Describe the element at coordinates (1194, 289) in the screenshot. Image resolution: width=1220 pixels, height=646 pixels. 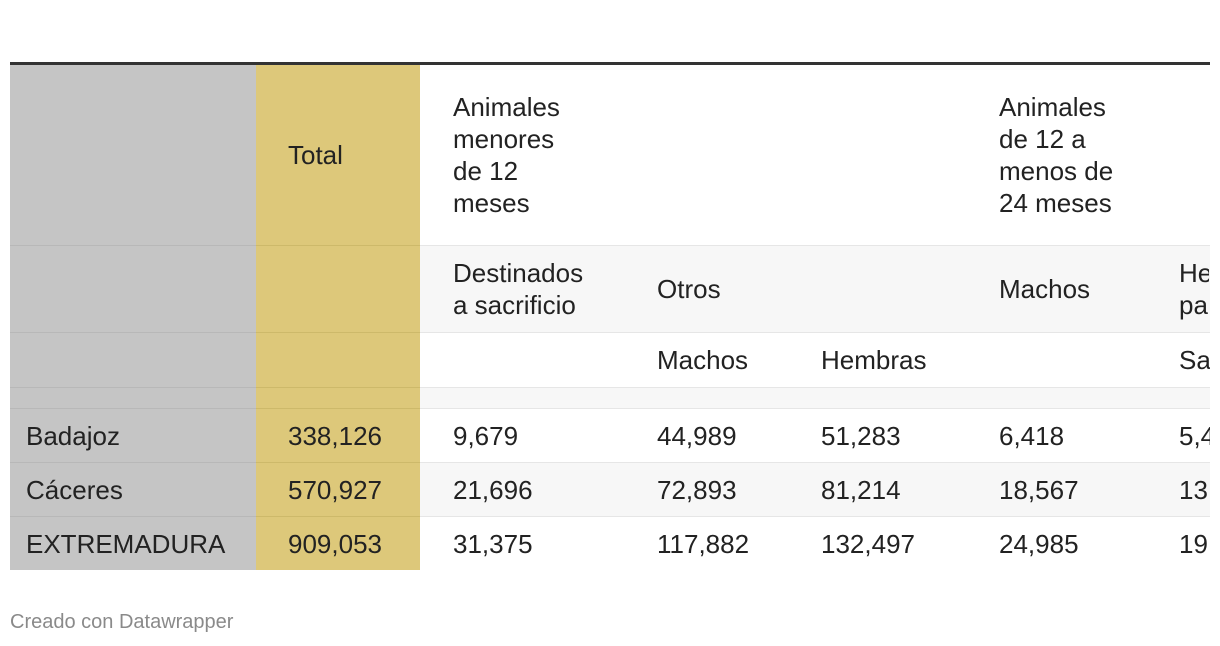
I see `subheader-hembras-cut-text: He pa` at that location.